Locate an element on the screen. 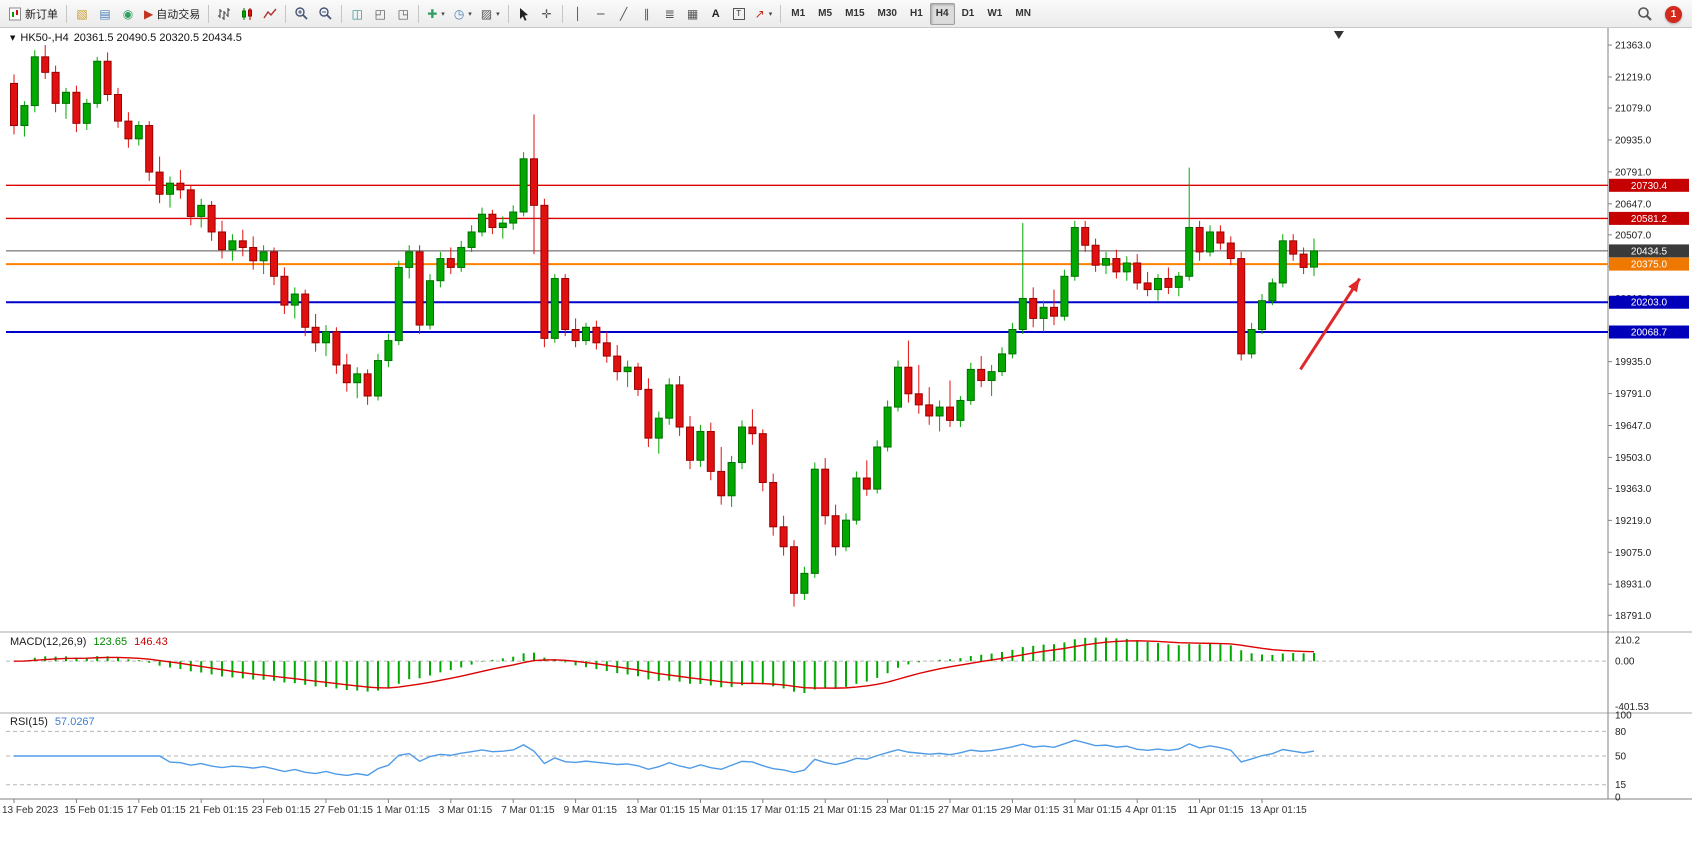 This screenshot has width=1692, height=854. timeframe-d1-button: D1 is located at coordinates (968, 14).